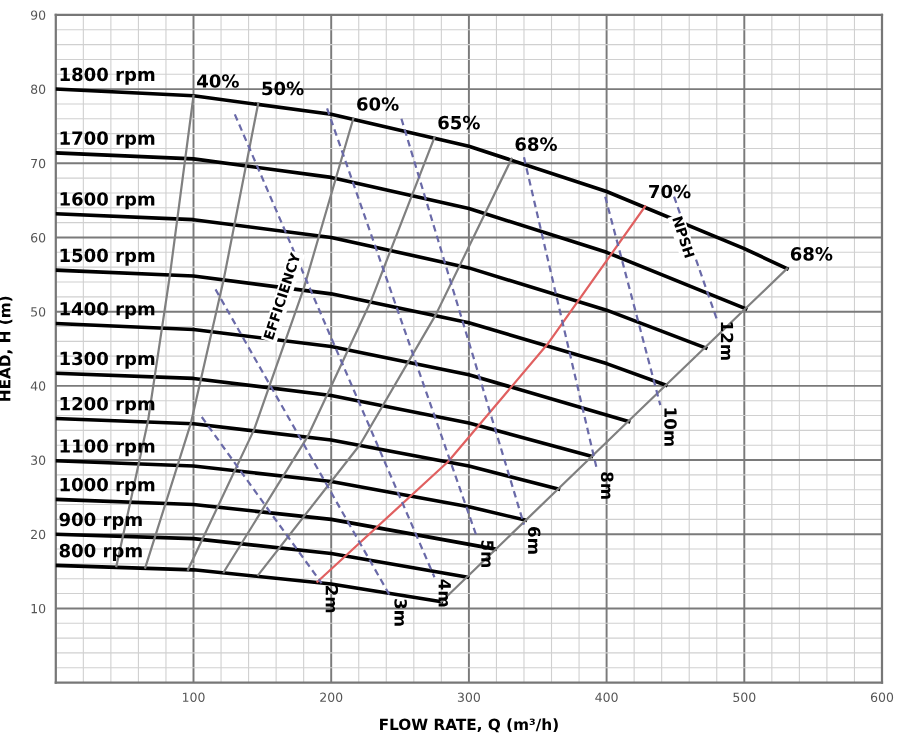 The height and width of the screenshot is (746, 900). What do you see at coordinates (107, 257) in the screenshot?
I see `series-label: 1500 rpm` at bounding box center [107, 257].